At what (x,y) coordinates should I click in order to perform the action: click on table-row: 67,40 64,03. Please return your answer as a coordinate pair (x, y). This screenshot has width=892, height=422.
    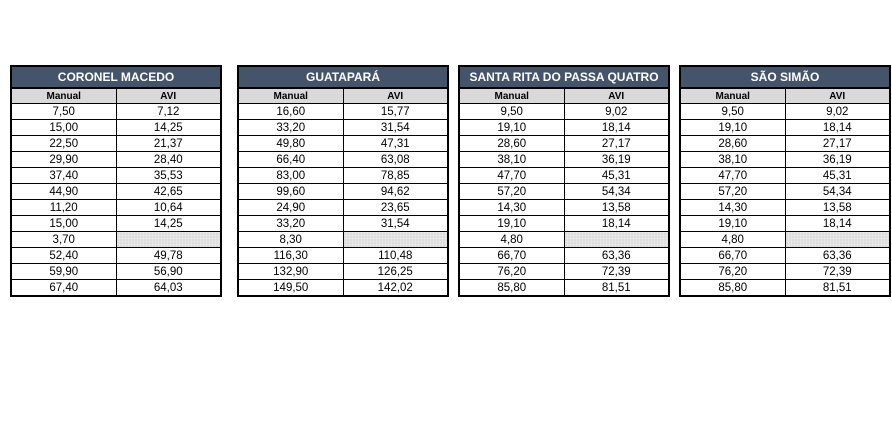
    Looking at the image, I should click on (116, 288).